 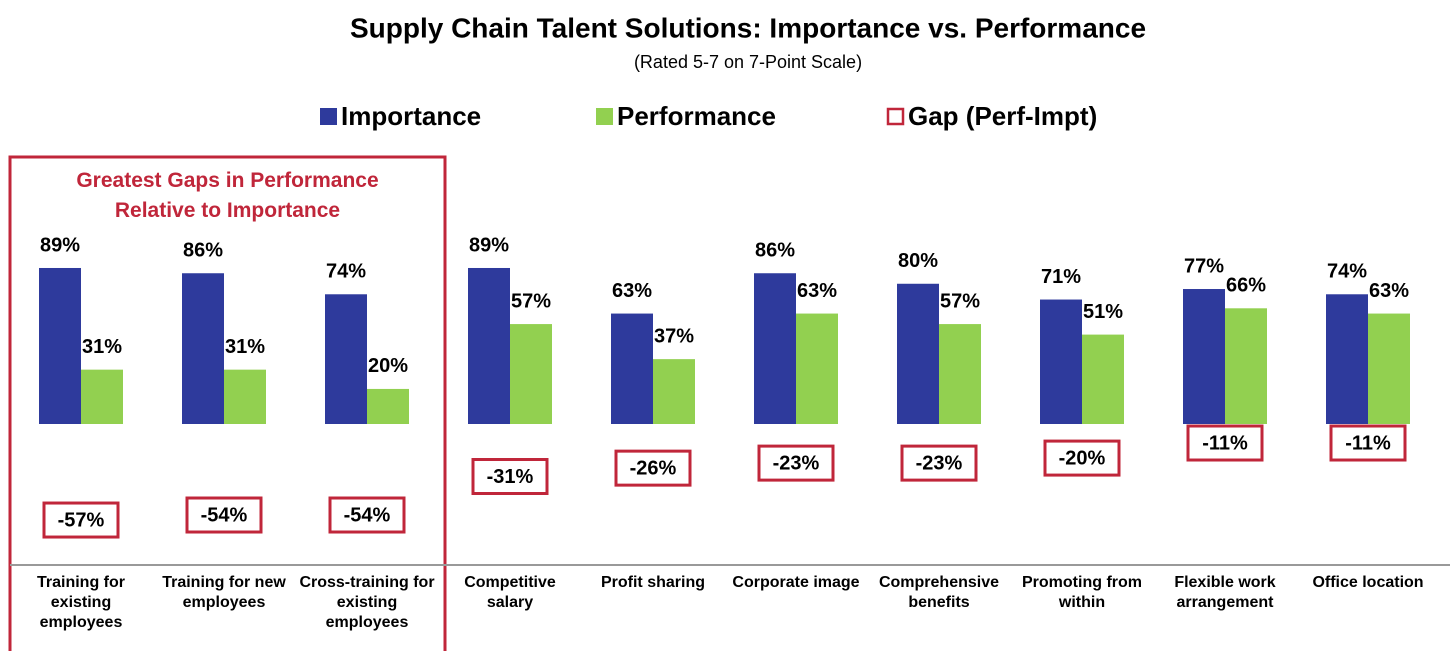 What do you see at coordinates (918, 261) in the screenshot?
I see `data-label: 80%` at bounding box center [918, 261].